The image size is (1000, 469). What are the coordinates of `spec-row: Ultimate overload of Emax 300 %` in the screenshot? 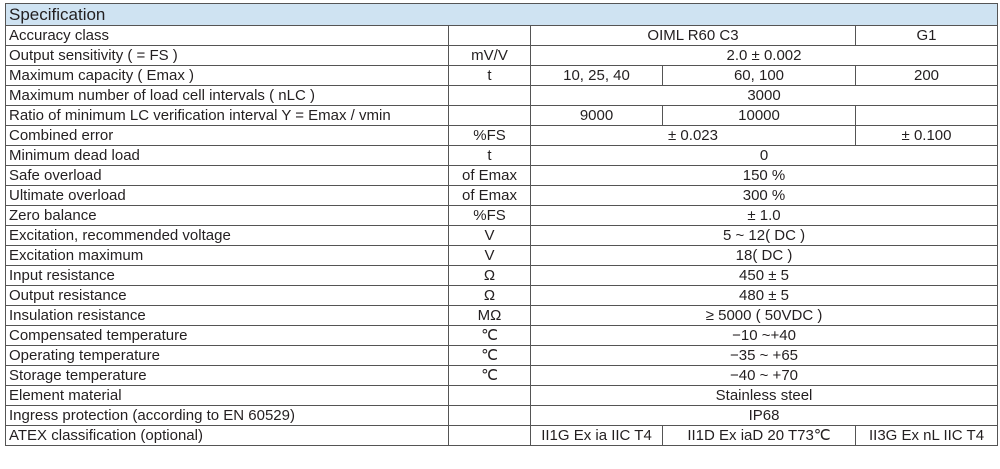 It's located at (502, 195).